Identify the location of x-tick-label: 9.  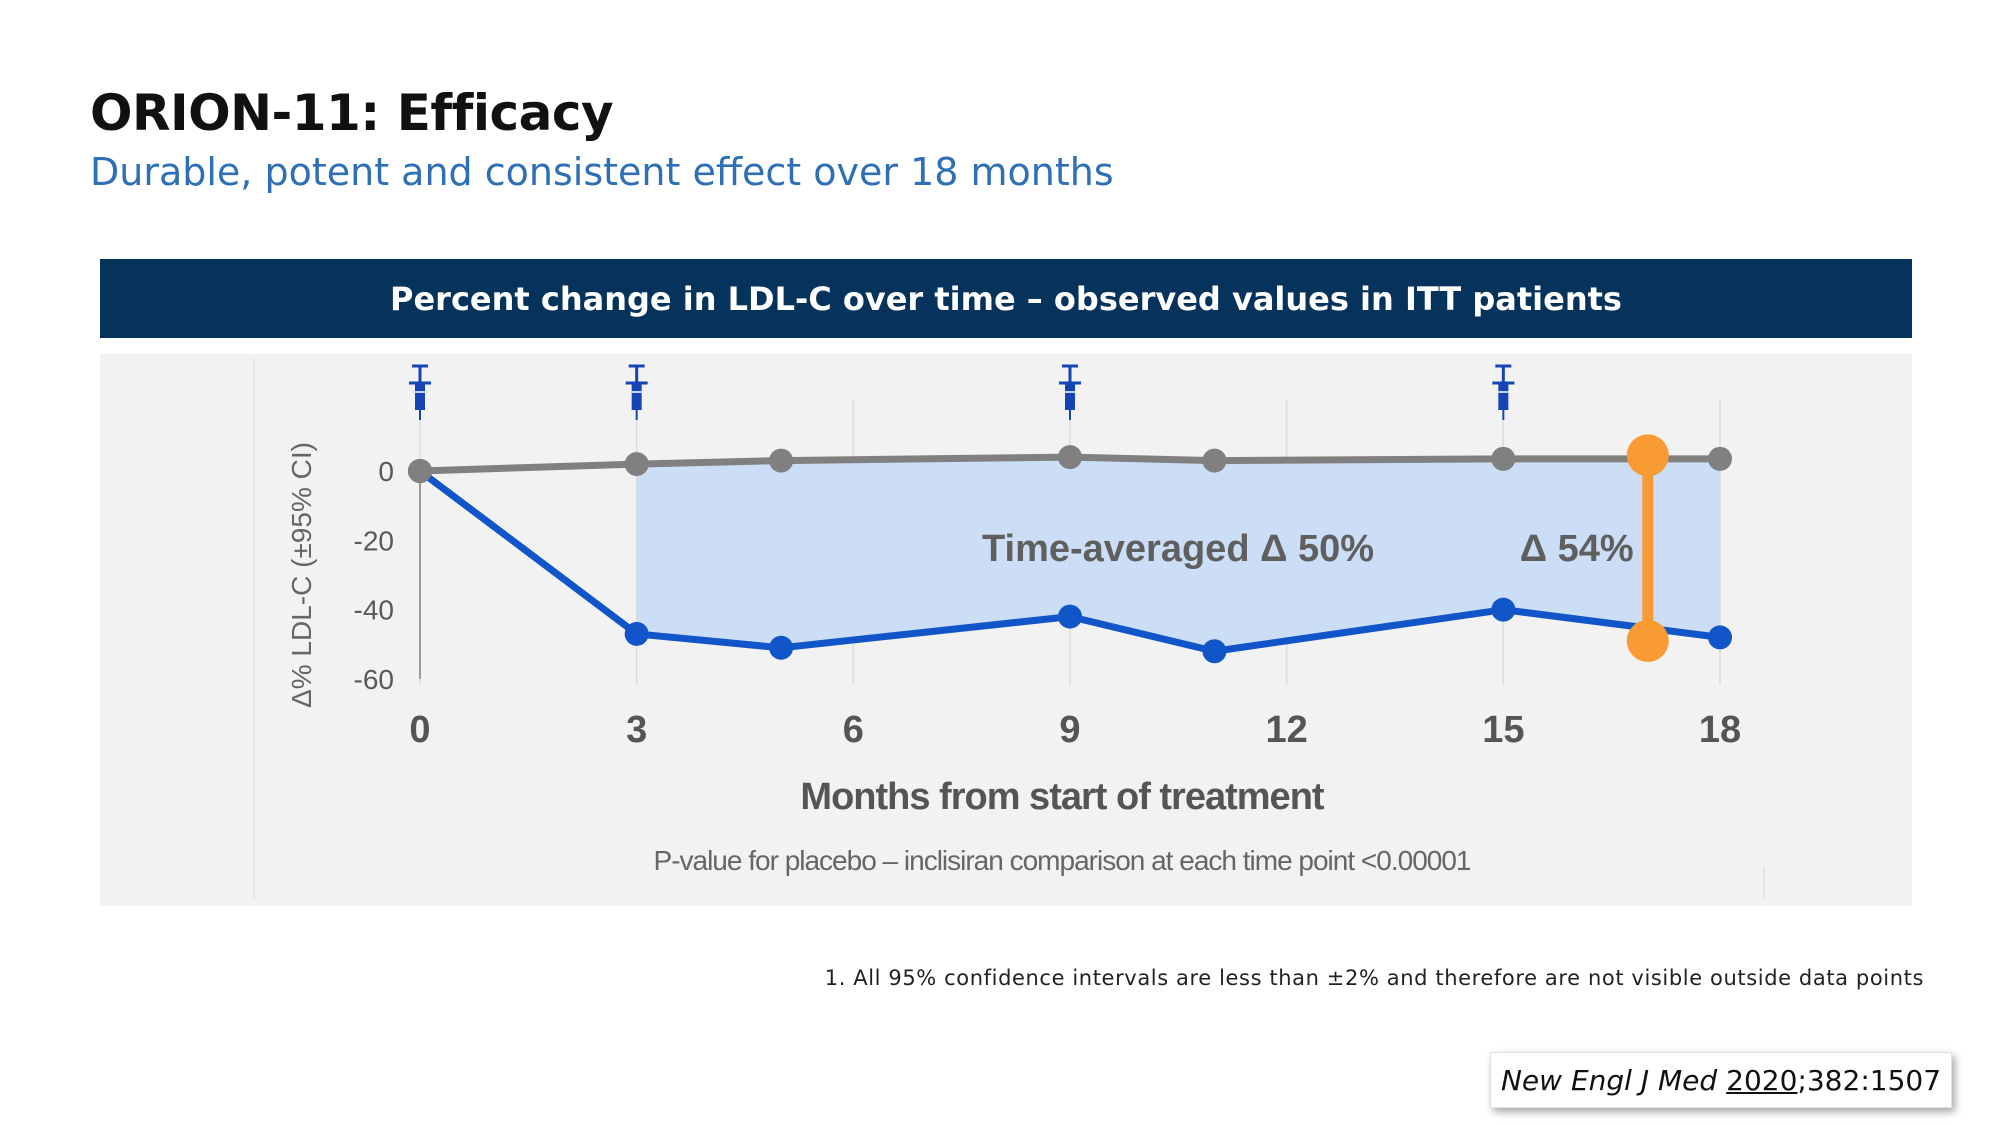
(1069, 730).